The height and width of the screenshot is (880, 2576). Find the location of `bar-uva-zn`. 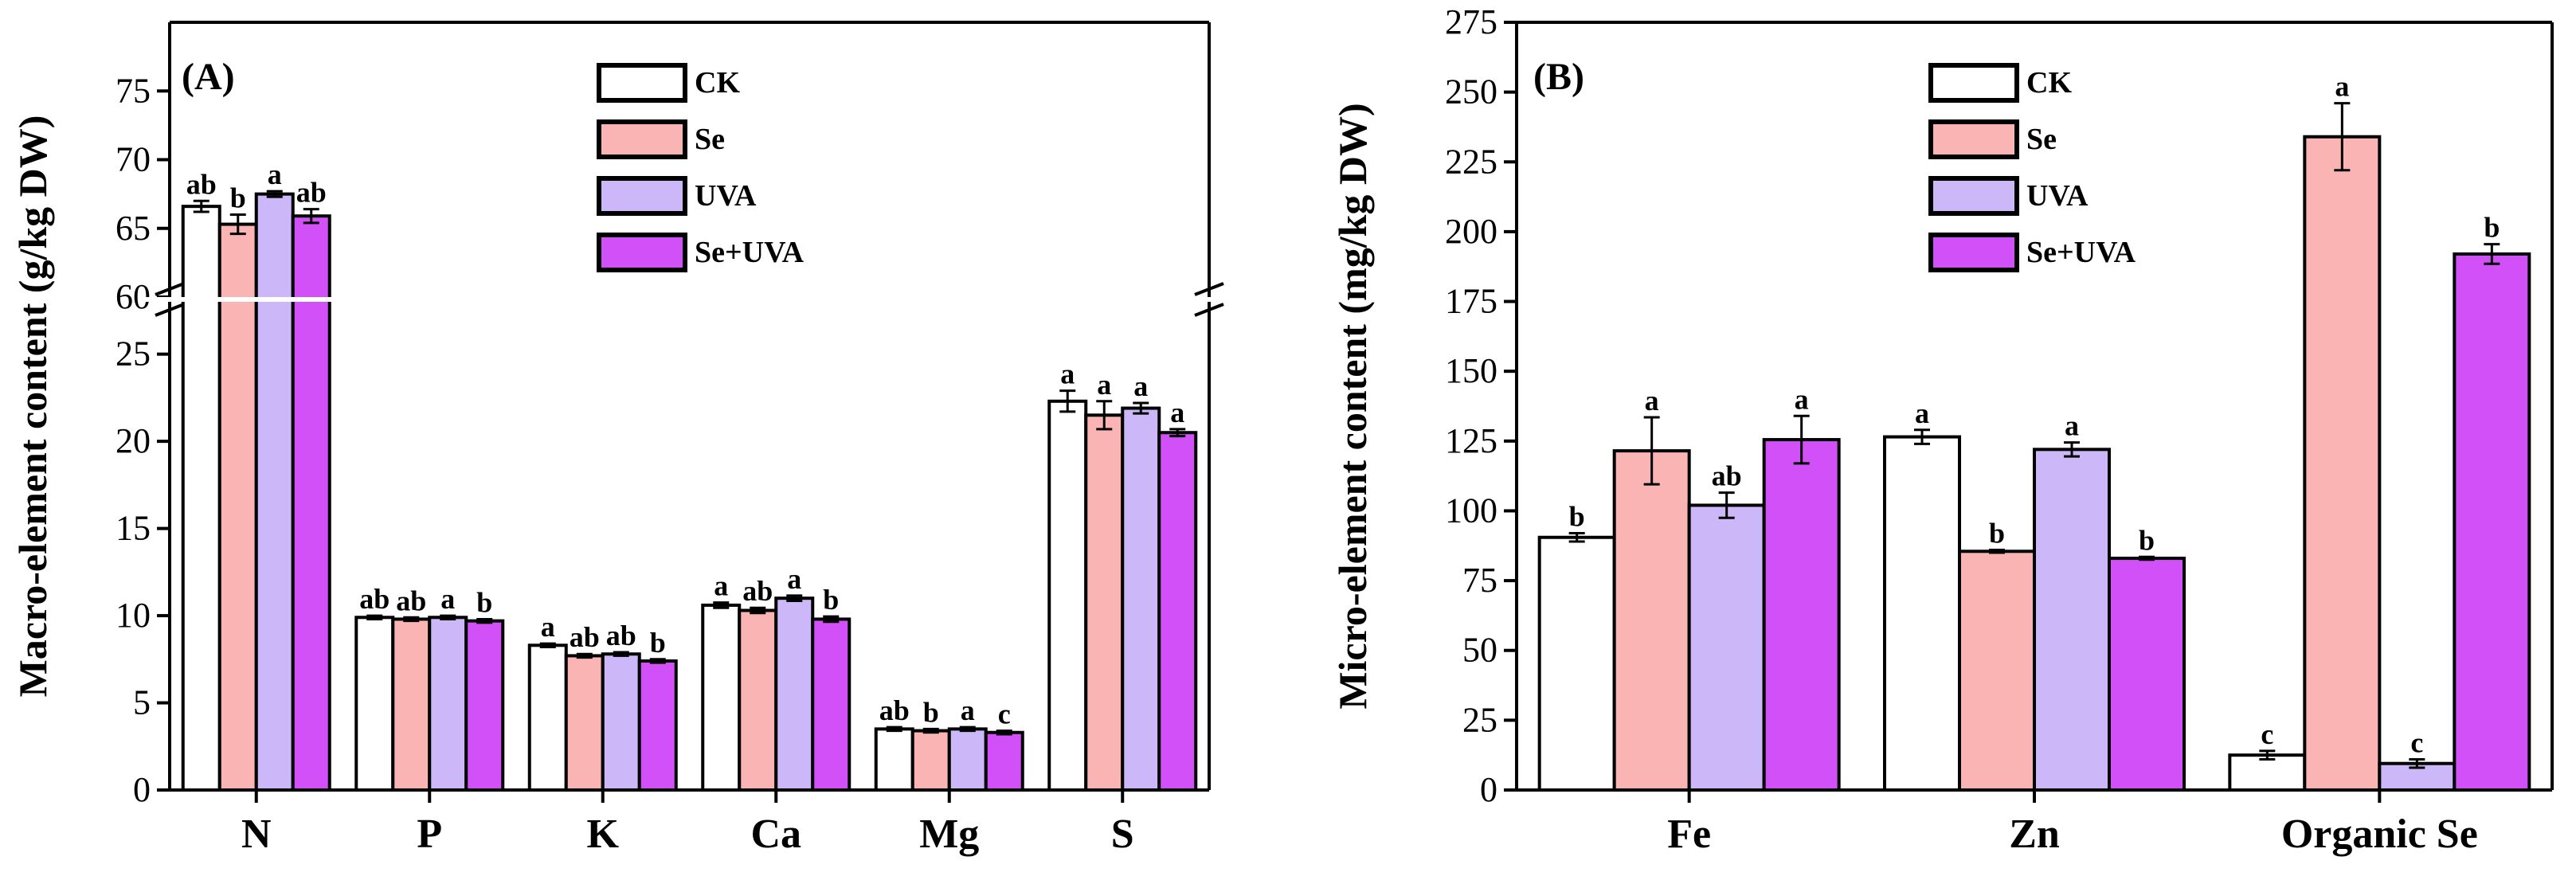

bar-uva-zn is located at coordinates (2072, 620).